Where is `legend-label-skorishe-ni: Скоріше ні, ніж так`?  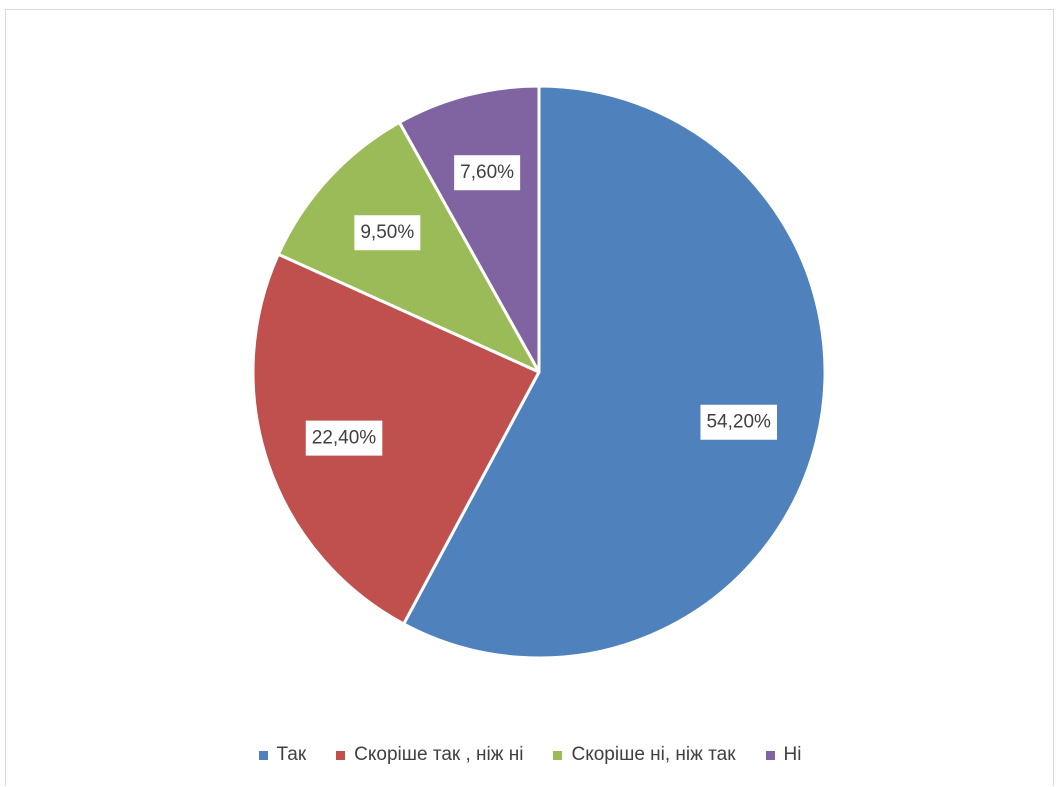
legend-label-skorishe-ni: Скоріше ні, ніж так is located at coordinates (653, 754).